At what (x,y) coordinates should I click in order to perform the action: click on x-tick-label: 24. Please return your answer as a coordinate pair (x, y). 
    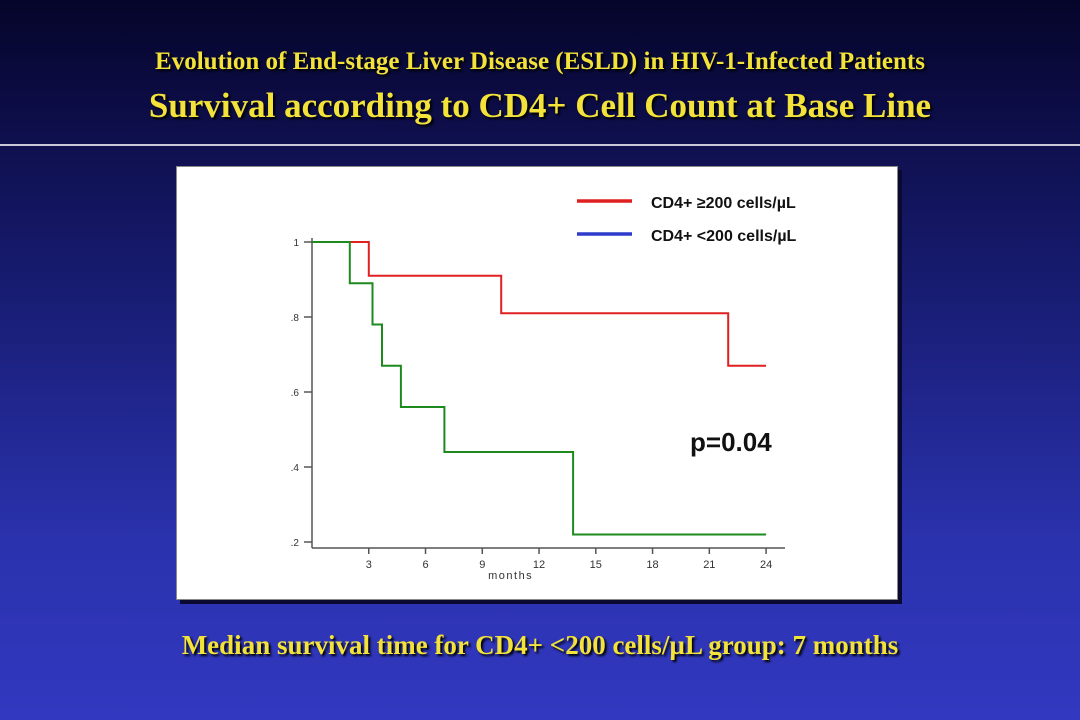
    Looking at the image, I should click on (766, 565).